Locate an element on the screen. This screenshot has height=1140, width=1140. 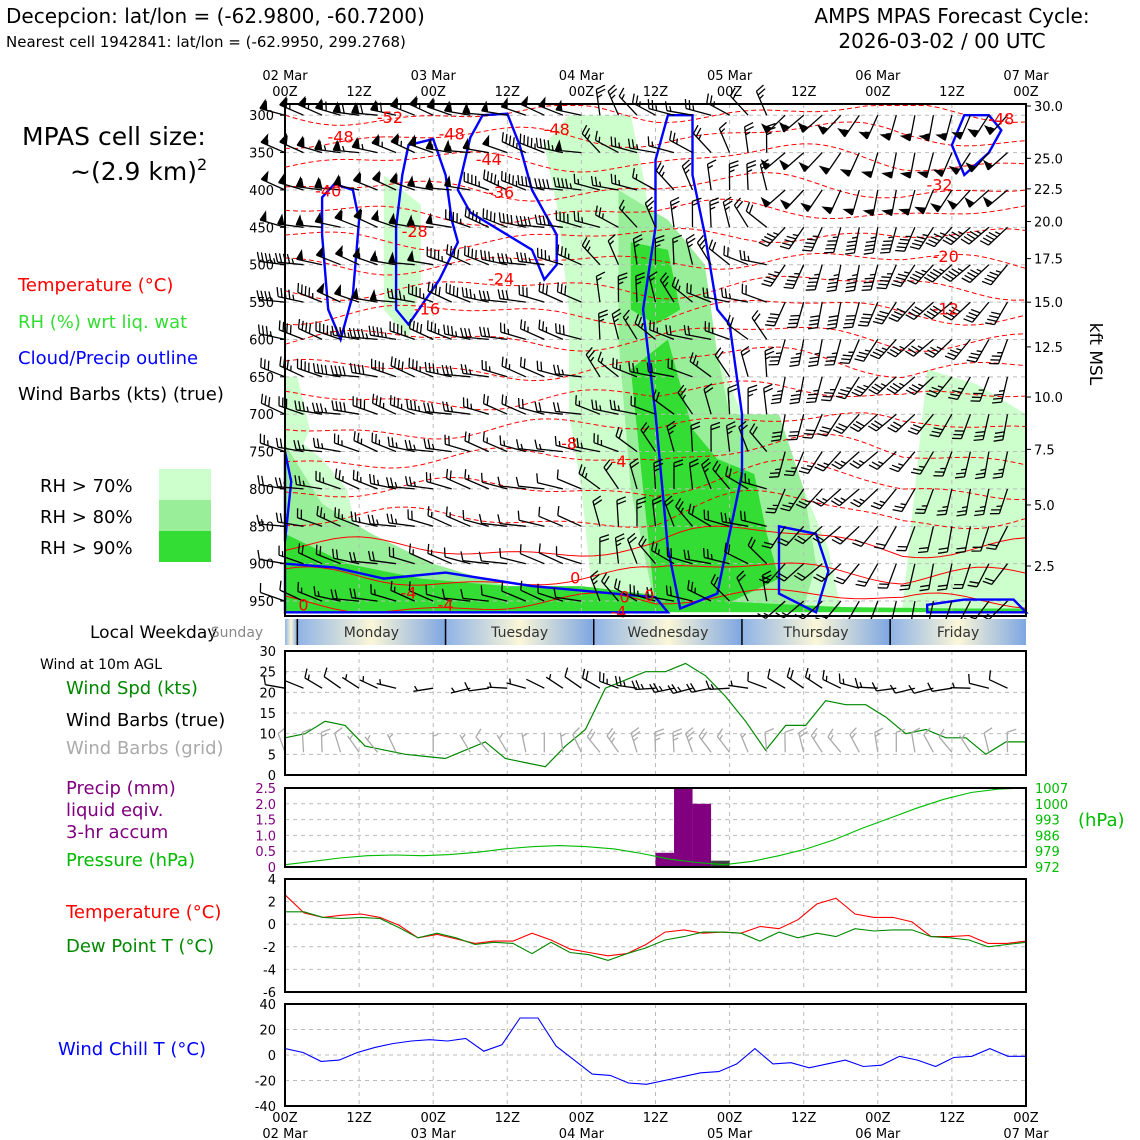
bottom-date-label: 05 Mar is located at coordinates (730, 1133).